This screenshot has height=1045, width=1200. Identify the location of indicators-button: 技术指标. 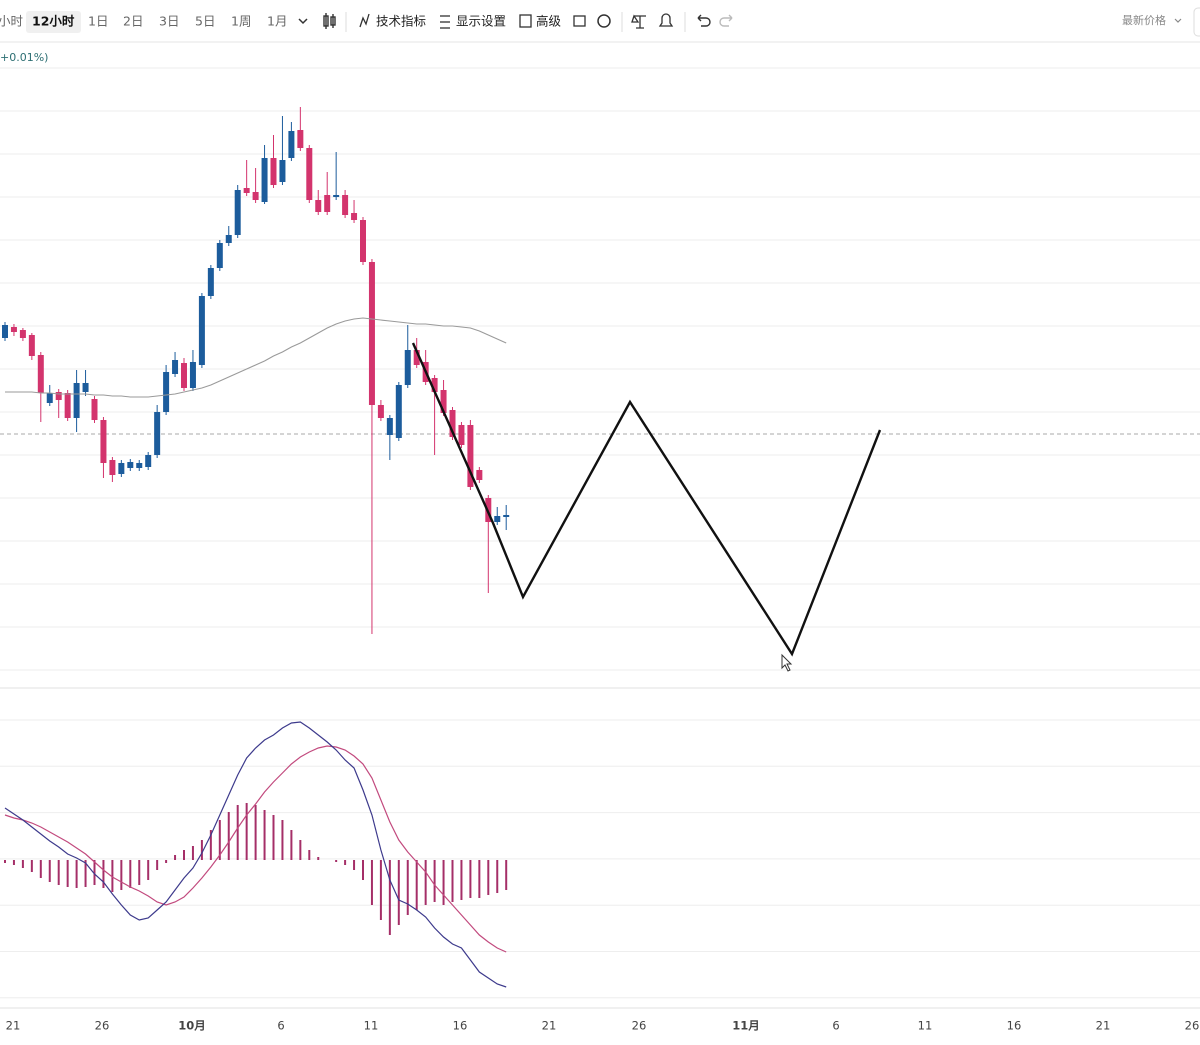
(401, 21).